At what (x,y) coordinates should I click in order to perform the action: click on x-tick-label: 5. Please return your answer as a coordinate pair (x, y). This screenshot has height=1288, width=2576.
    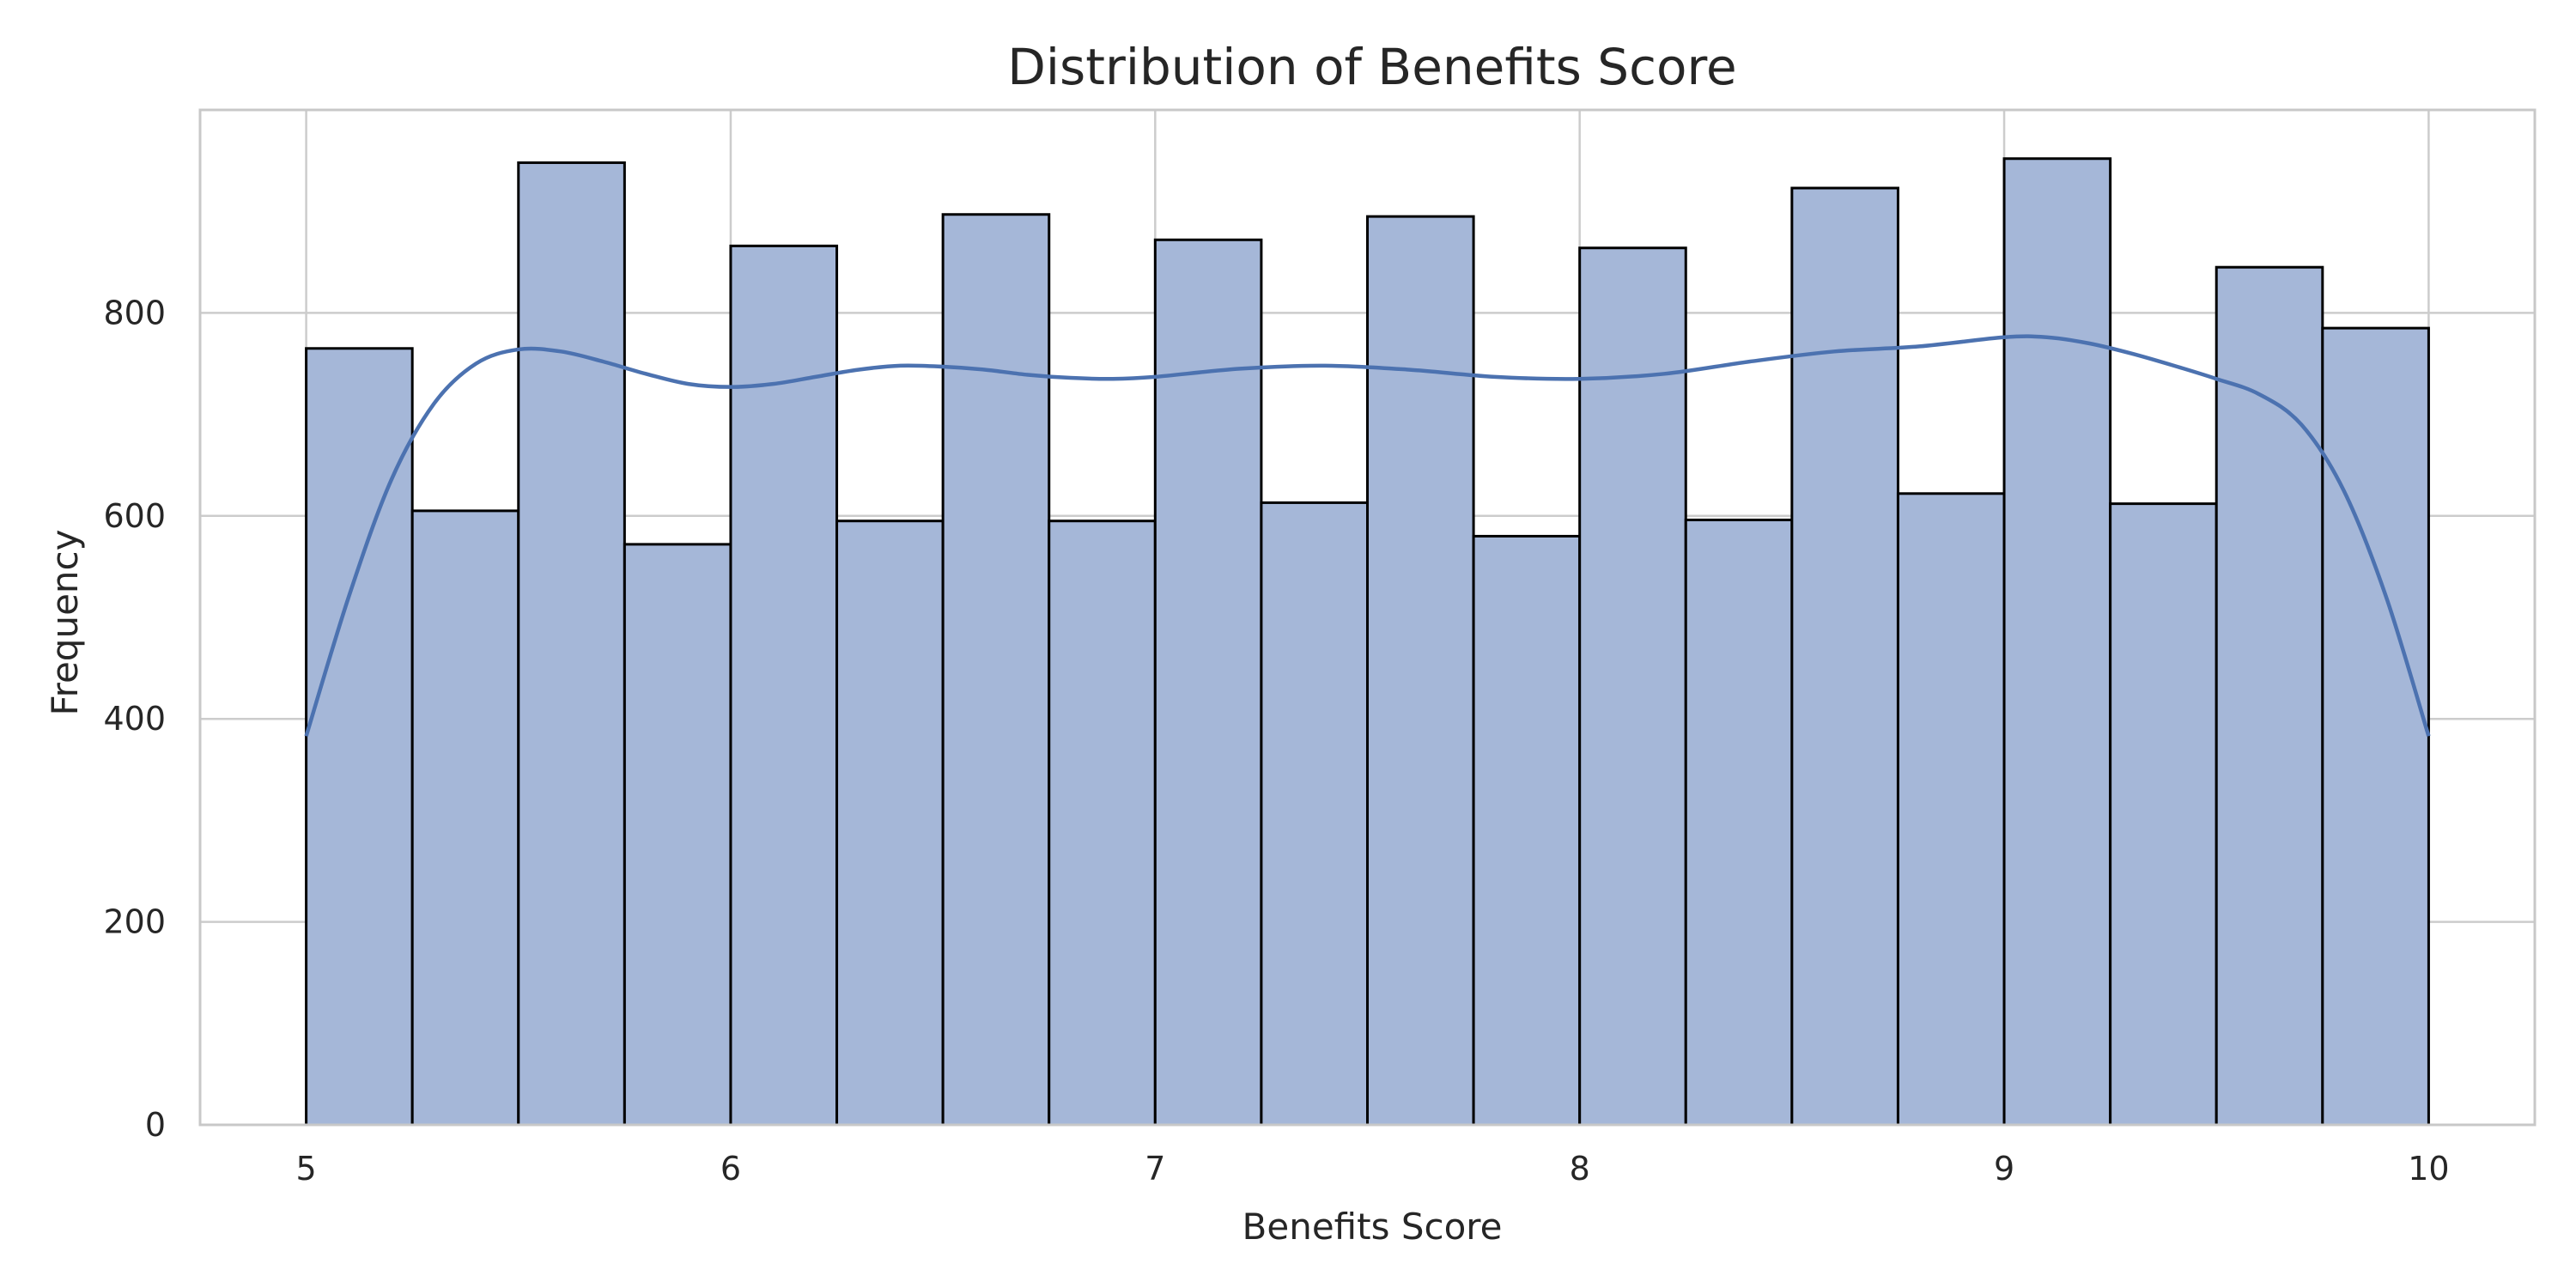
    Looking at the image, I should click on (305, 1169).